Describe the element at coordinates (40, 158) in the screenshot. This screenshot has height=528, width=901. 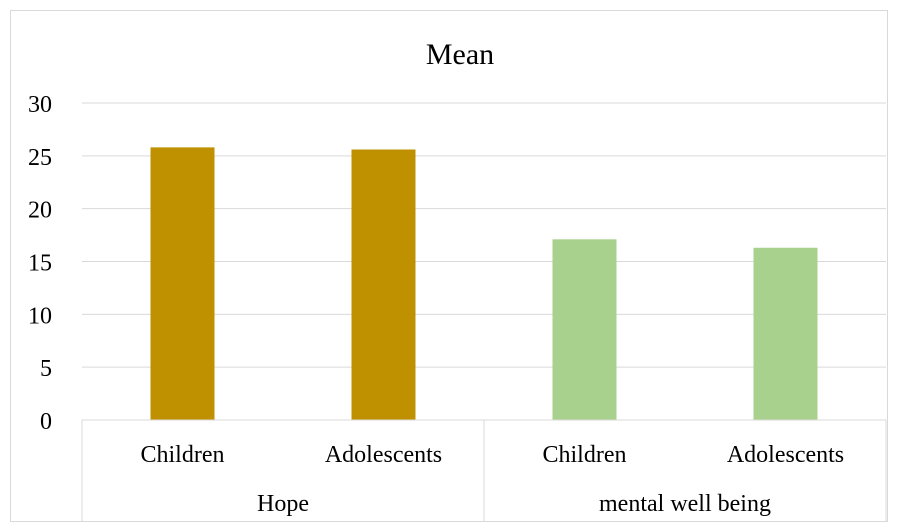
I see `y-tick-label: 25` at that location.